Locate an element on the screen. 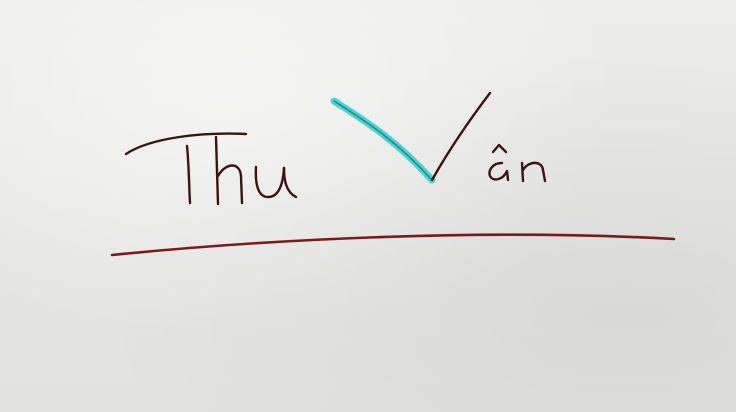 The width and height of the screenshot is (736, 412). letter-t is located at coordinates (186, 168).